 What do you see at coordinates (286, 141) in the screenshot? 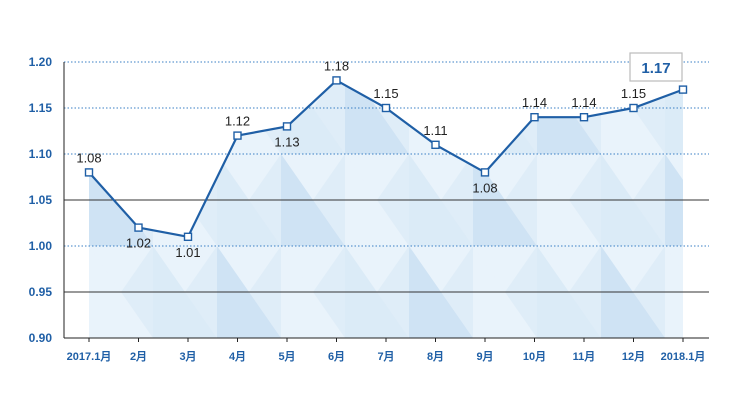
I see `data-label: 1.13` at bounding box center [286, 141].